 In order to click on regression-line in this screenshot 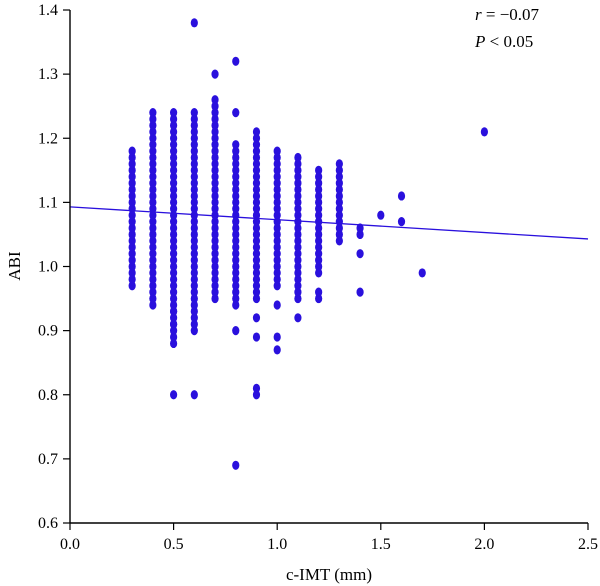, I will do `click(329, 223)`.